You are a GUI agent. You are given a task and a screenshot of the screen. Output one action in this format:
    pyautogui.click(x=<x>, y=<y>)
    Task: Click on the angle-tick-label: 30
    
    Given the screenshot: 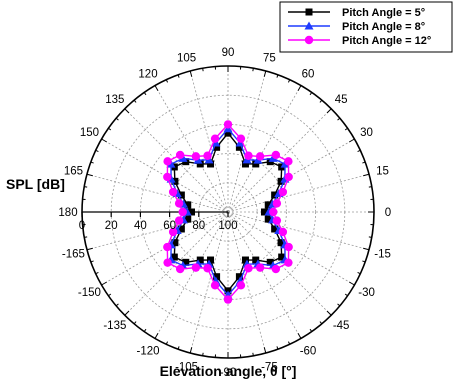 What is the action you would take?
    pyautogui.click(x=366, y=133)
    